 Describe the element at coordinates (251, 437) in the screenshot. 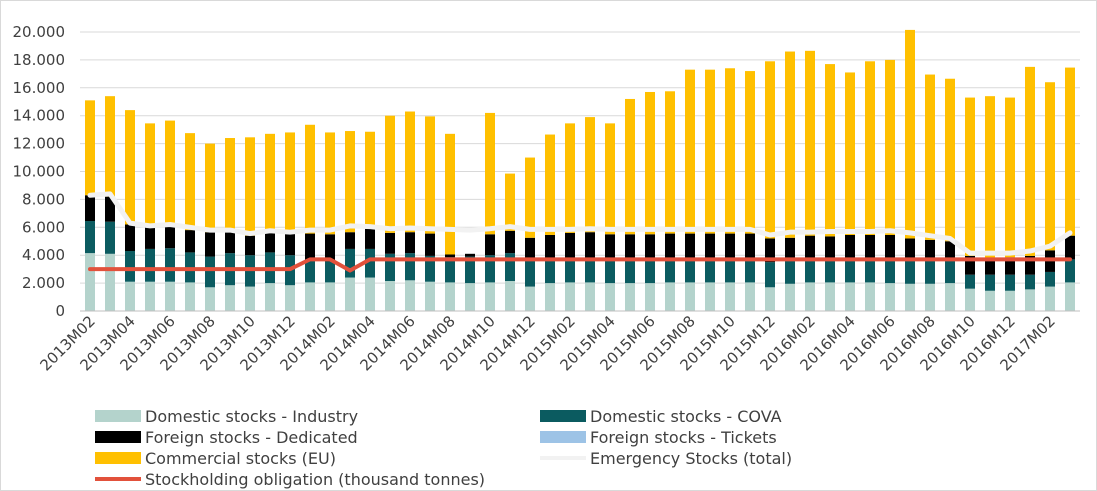

I see `legend-label: Foreign stocks - Dedicated` at that location.